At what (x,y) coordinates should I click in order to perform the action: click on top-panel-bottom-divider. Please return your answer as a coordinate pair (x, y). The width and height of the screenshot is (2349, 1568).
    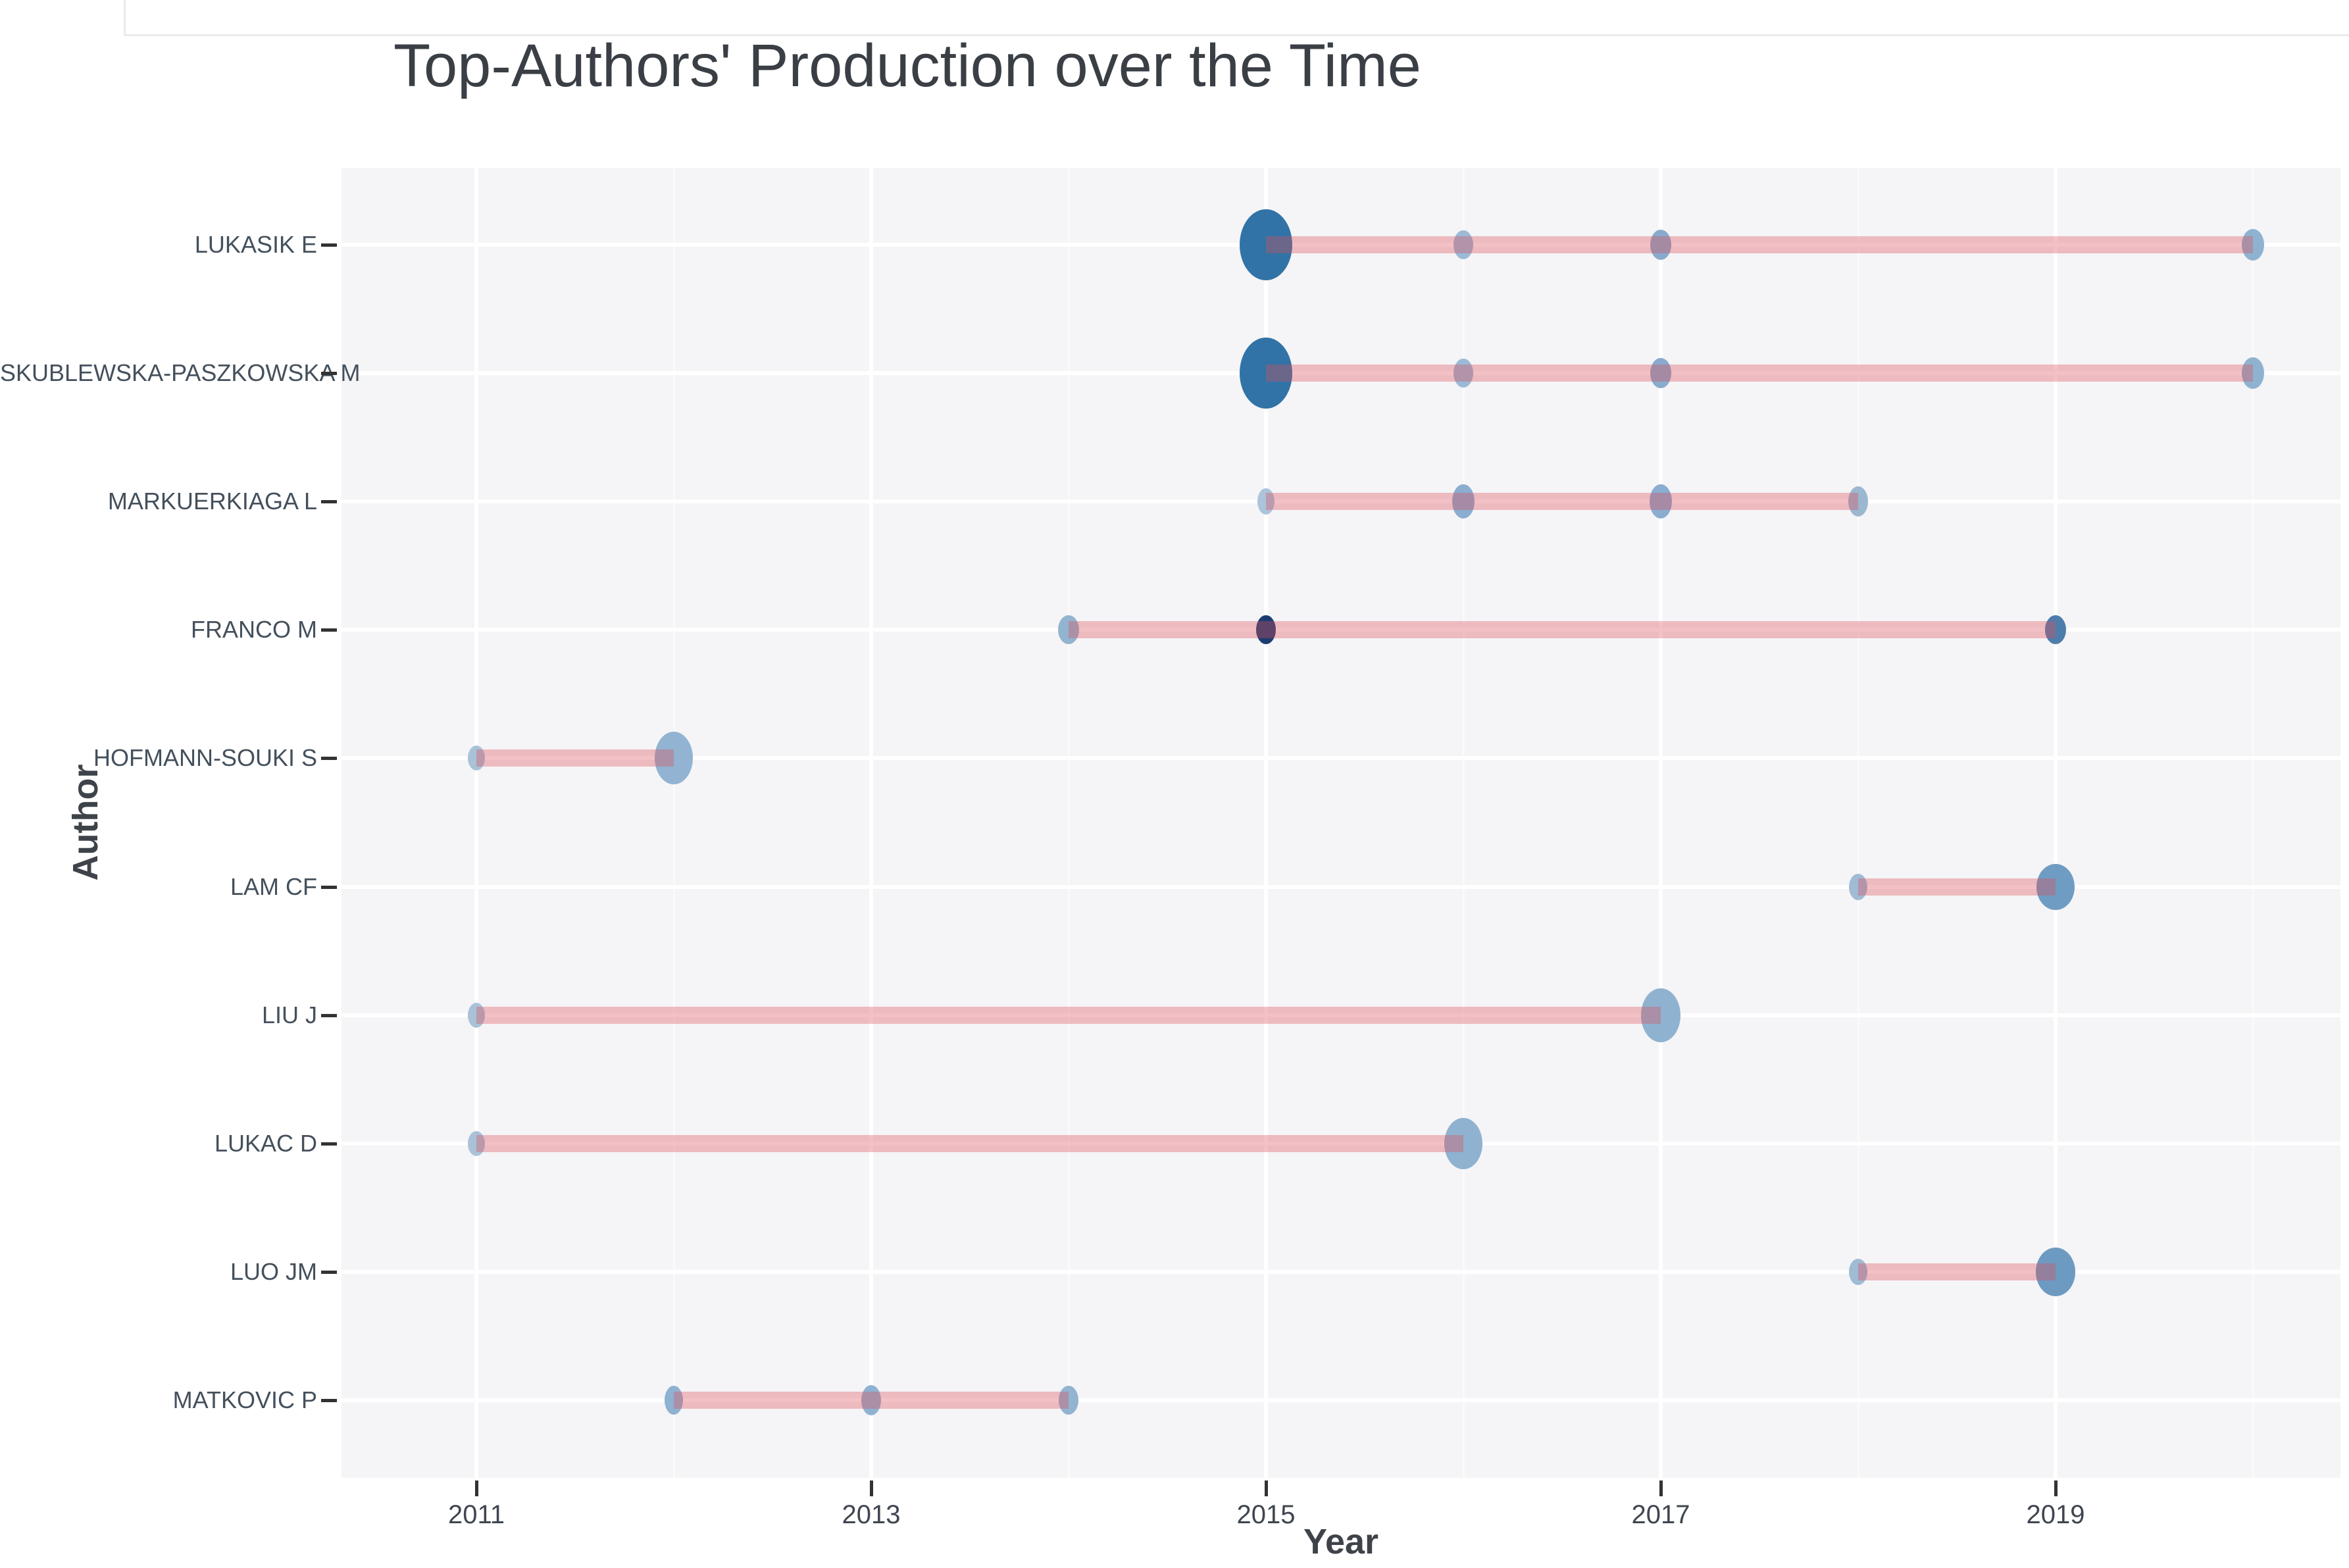
    Looking at the image, I should click on (1236, 35).